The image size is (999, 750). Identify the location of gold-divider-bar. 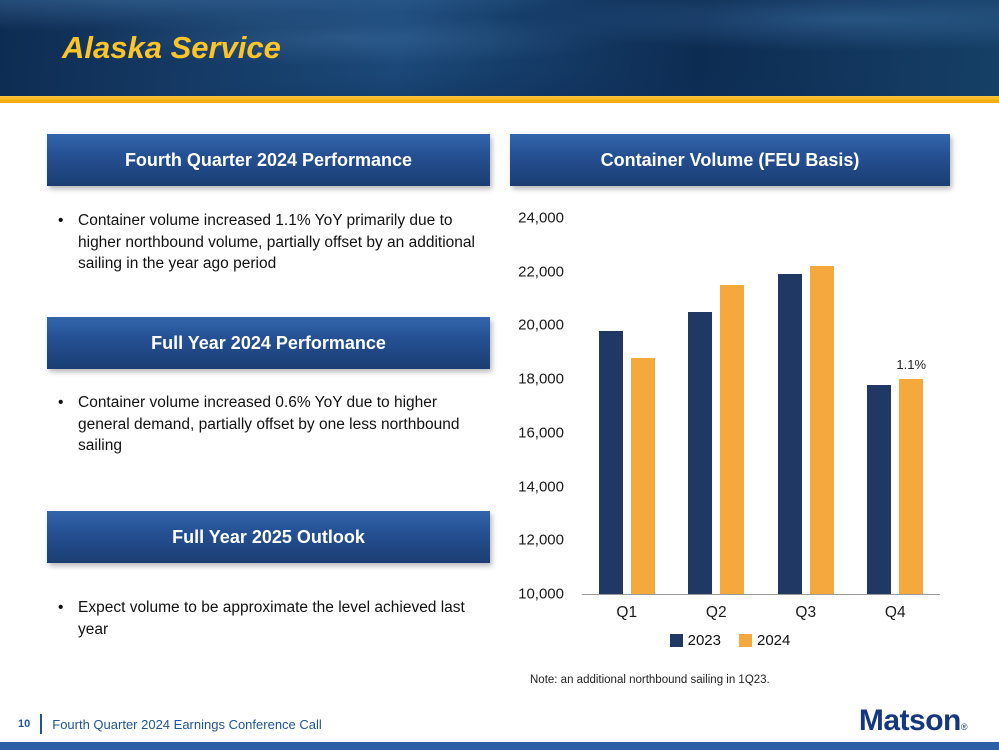
(499, 99).